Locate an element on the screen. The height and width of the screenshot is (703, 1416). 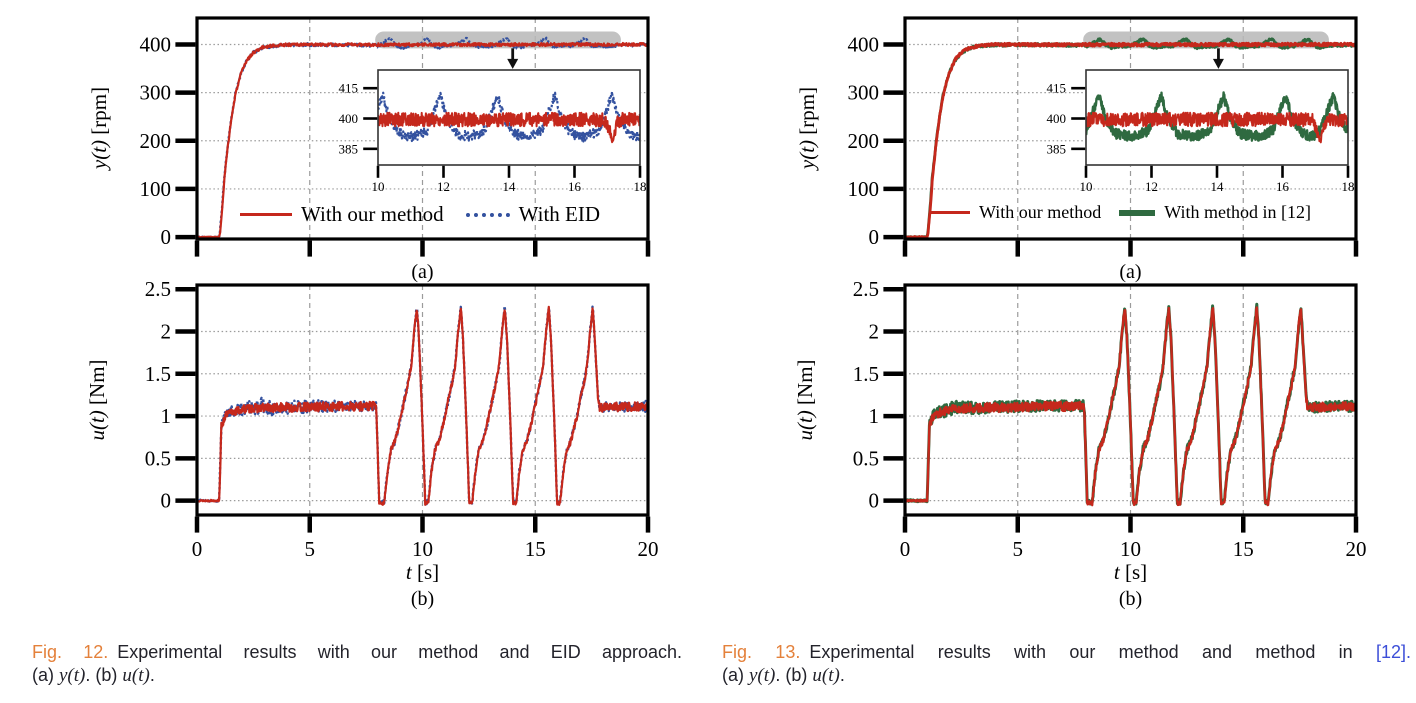
x-tick-label: 16 is located at coordinates (575, 186).